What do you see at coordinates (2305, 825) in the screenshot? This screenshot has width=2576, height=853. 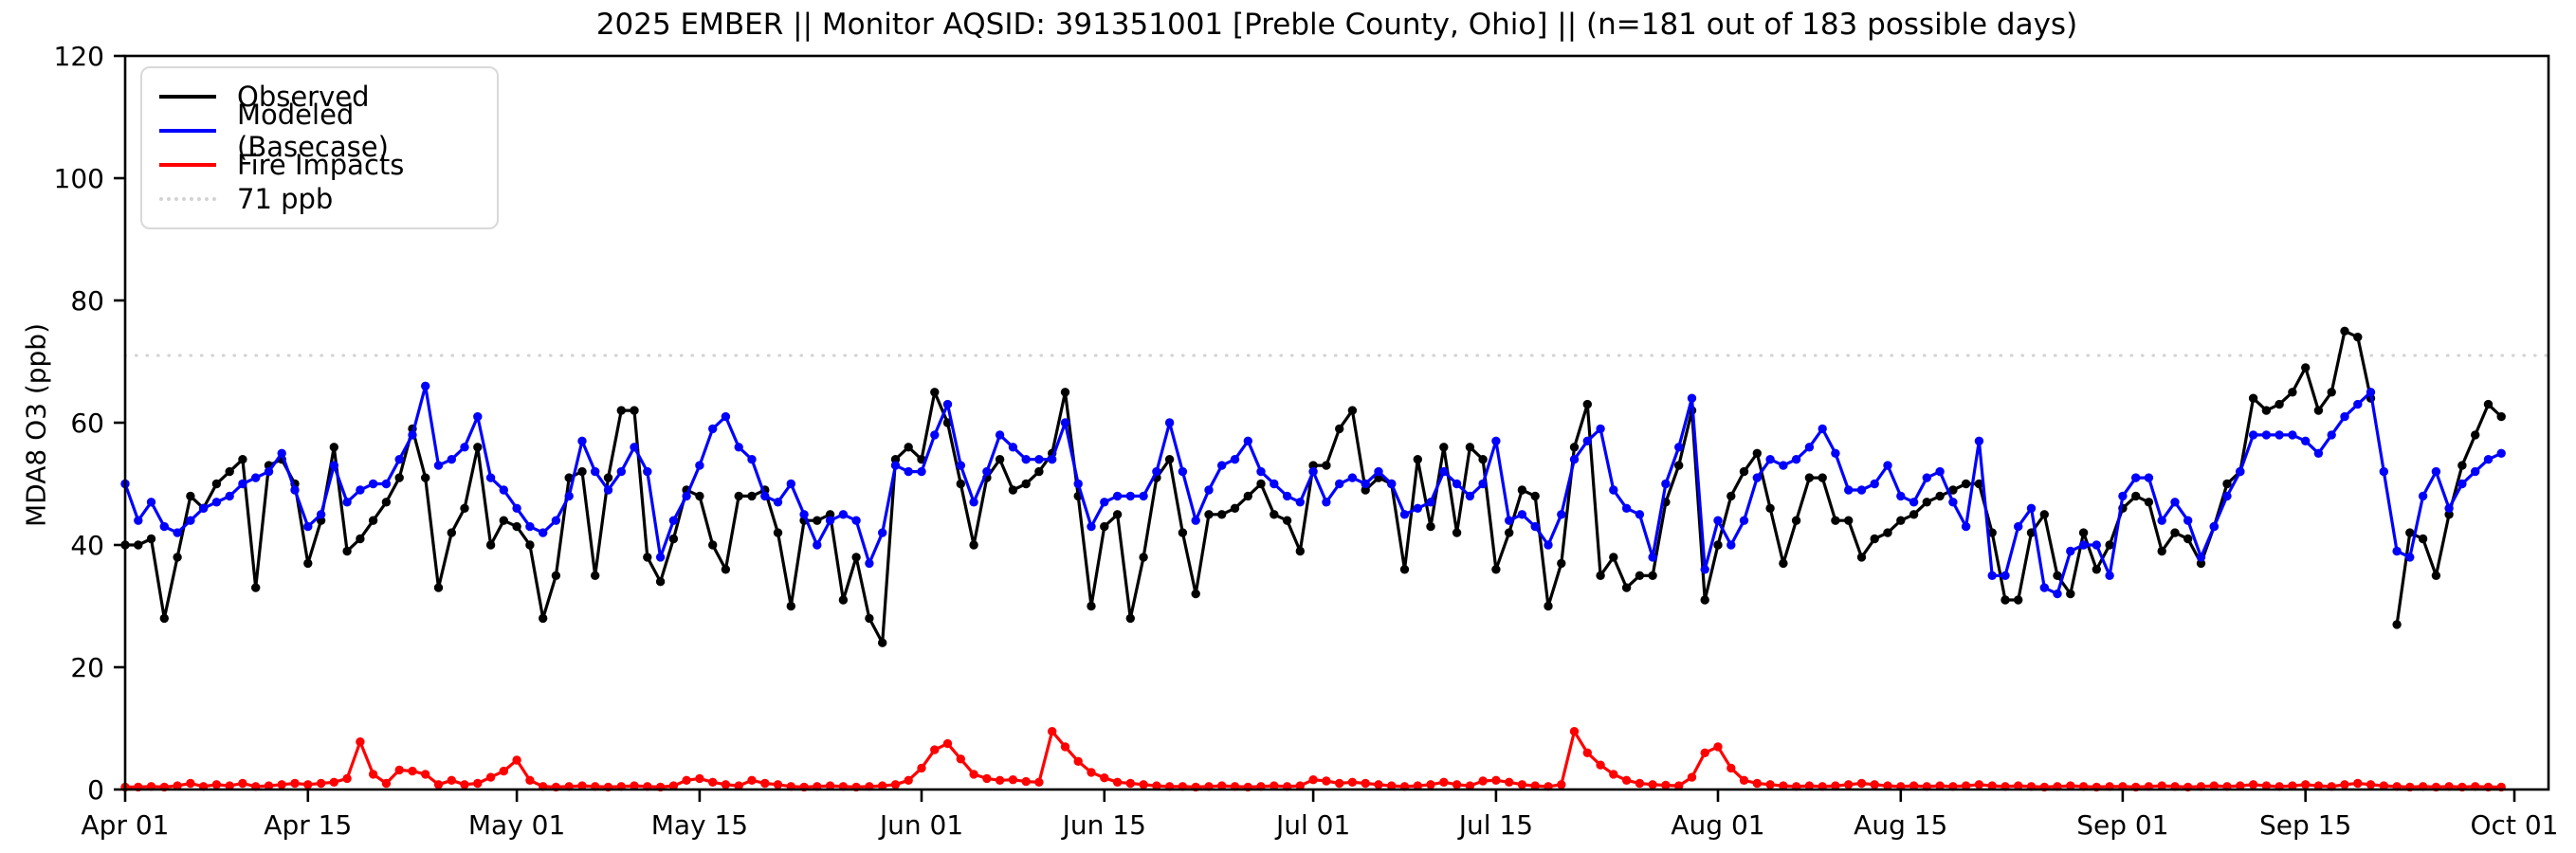 I see `x-tick-label: Sep 15` at bounding box center [2305, 825].